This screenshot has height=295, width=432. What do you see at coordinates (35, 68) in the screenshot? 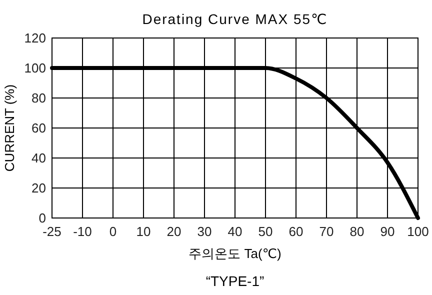
I see `y-tick-label: 100` at bounding box center [35, 68].